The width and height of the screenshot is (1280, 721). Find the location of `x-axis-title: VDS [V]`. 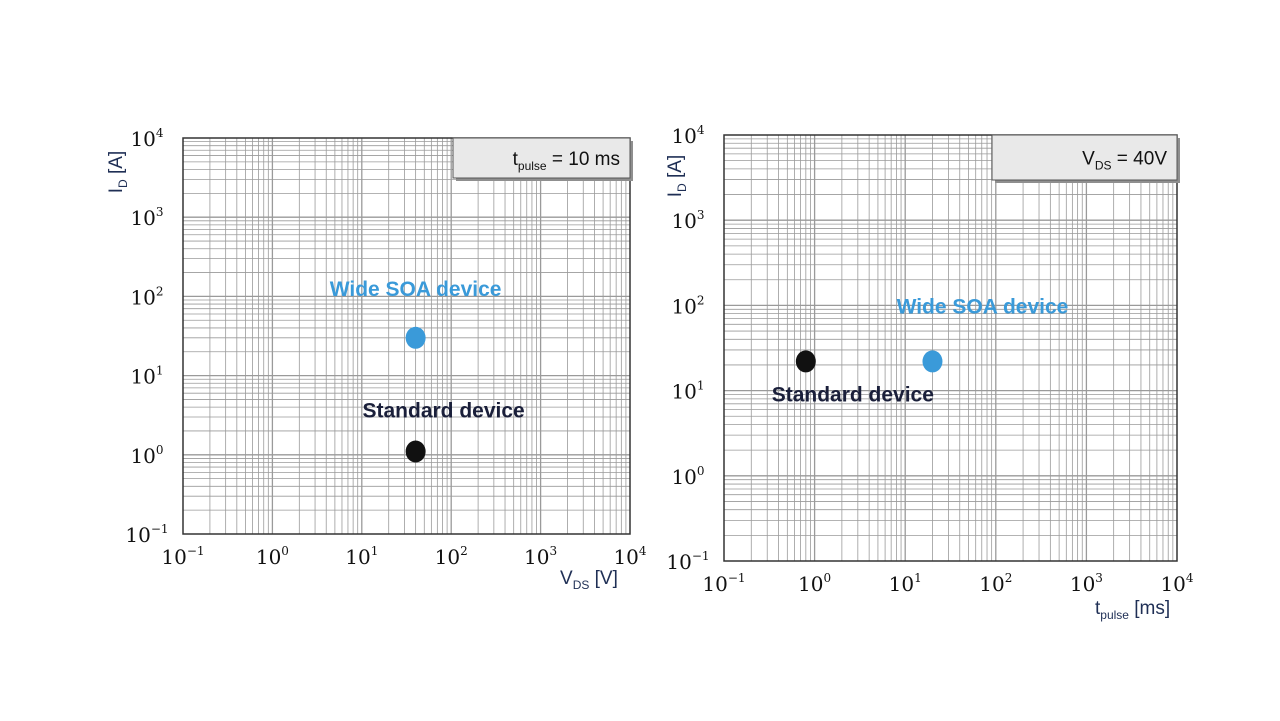

x-axis-title: VDS [V] is located at coordinates (589, 580).